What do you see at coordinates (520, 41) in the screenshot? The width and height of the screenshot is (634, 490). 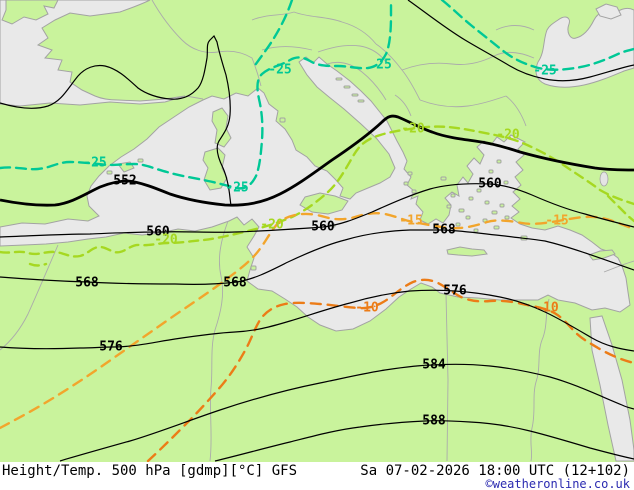 I see `contour-544-east` at bounding box center [520, 41].